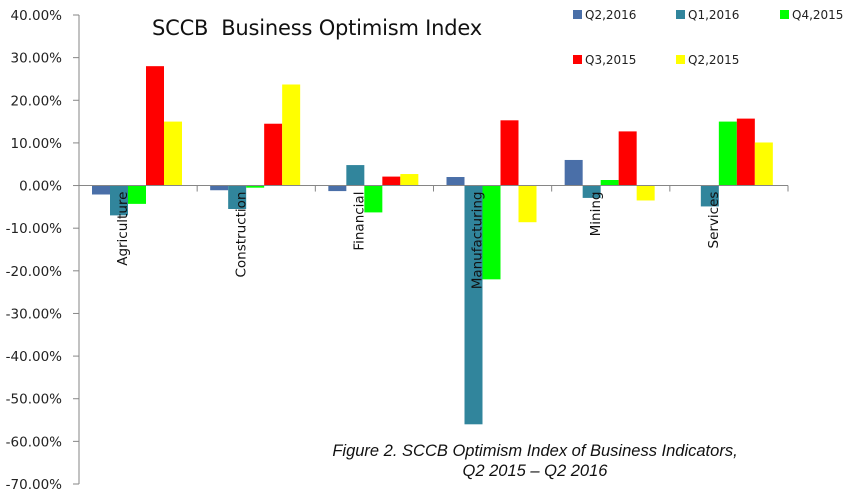 This screenshot has height=498, width=852. Describe the element at coordinates (37, 144) in the screenshot. I see `y-tick-label: 10.00%` at that location.